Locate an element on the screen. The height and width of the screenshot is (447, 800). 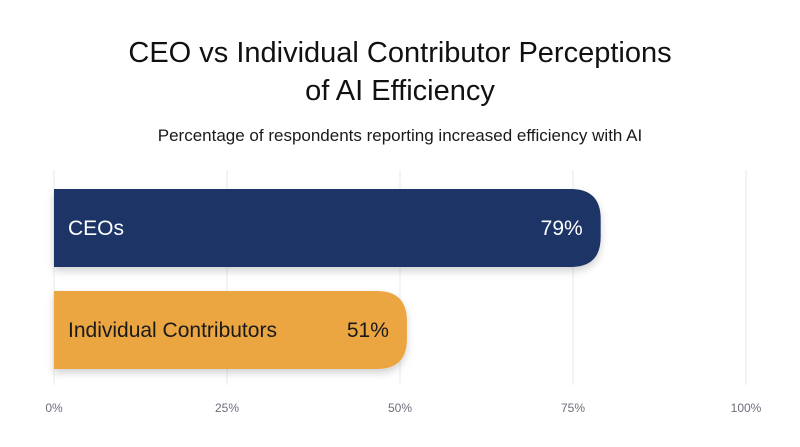
tick-label-25: 25% is located at coordinates (227, 408).